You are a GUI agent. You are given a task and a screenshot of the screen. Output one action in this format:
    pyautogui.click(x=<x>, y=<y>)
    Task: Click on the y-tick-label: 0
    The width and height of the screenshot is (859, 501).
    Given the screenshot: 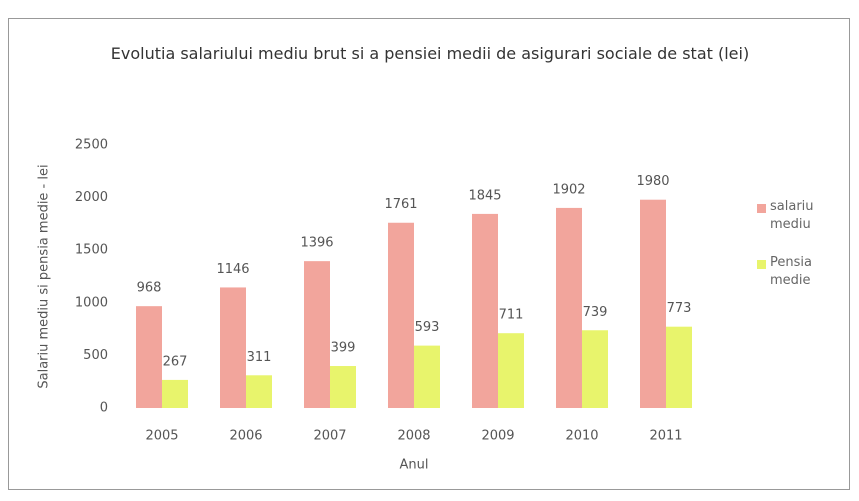 What is the action you would take?
    pyautogui.click(x=104, y=408)
    